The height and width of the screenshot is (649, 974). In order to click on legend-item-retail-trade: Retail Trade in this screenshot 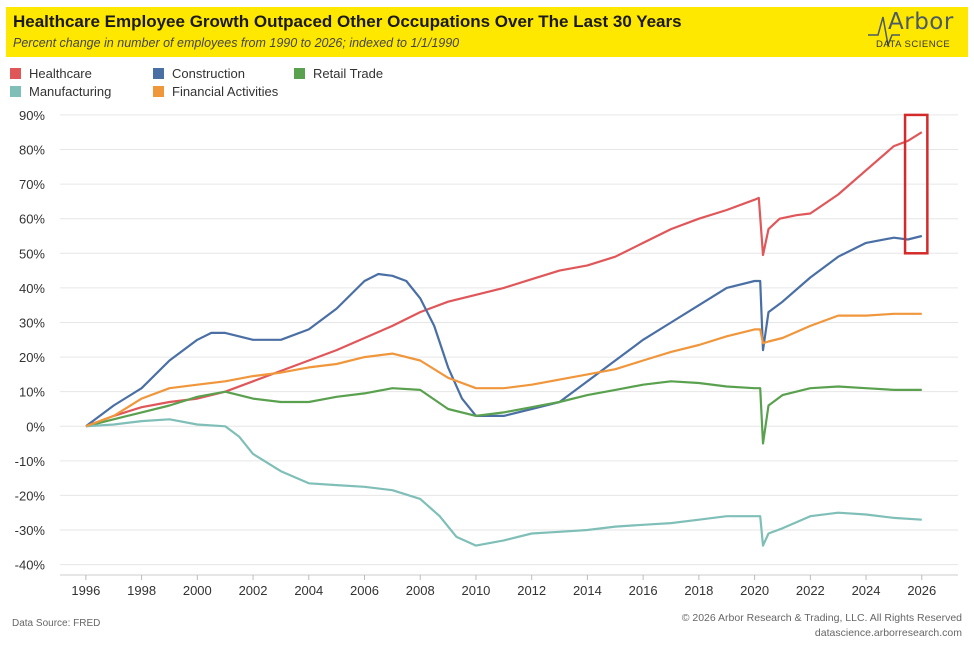, I will do `click(338, 73)`.